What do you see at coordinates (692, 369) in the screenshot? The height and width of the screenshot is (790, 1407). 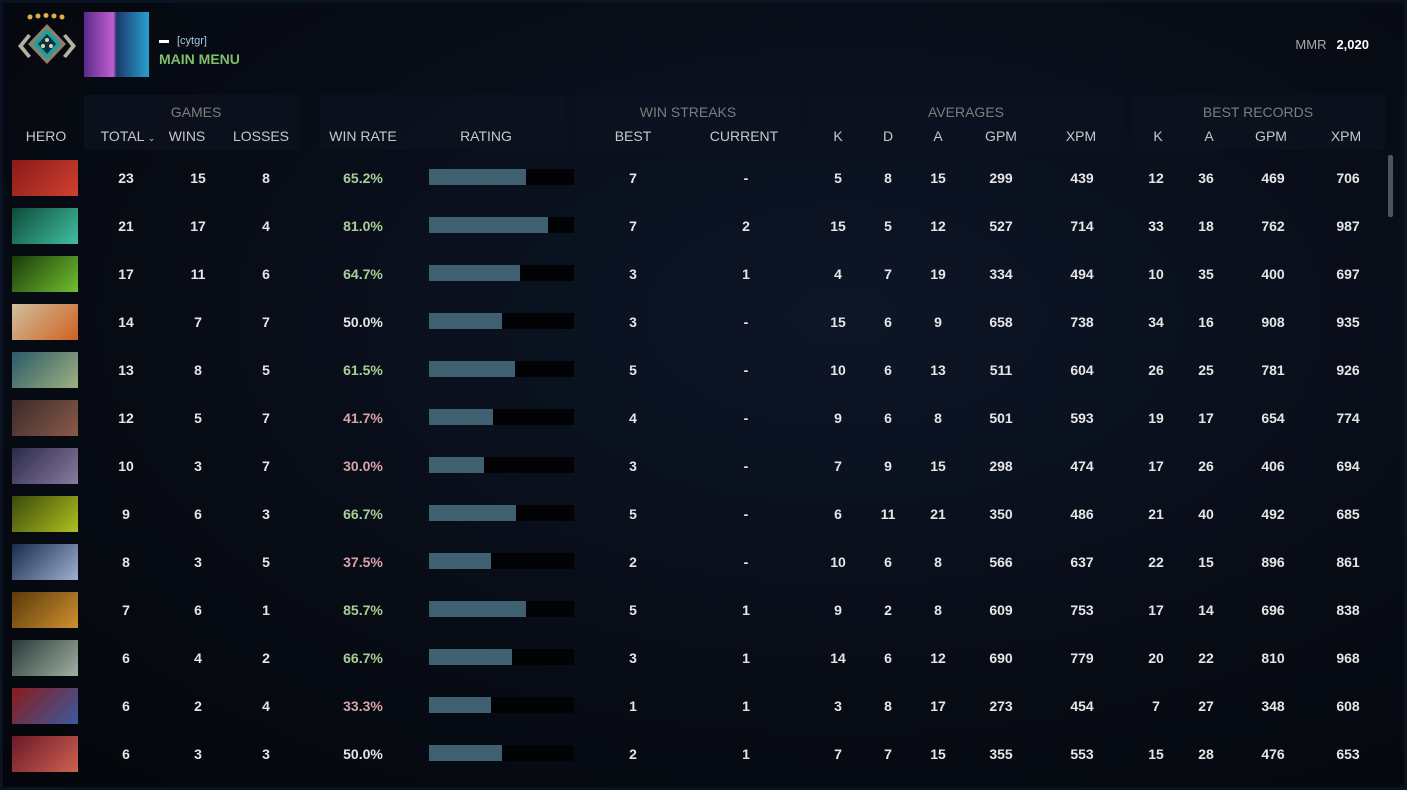 I see `table-row: 13 8 5 61.5% 5 - 10 6 13 511 604 26 25 781 926` at bounding box center [692, 369].